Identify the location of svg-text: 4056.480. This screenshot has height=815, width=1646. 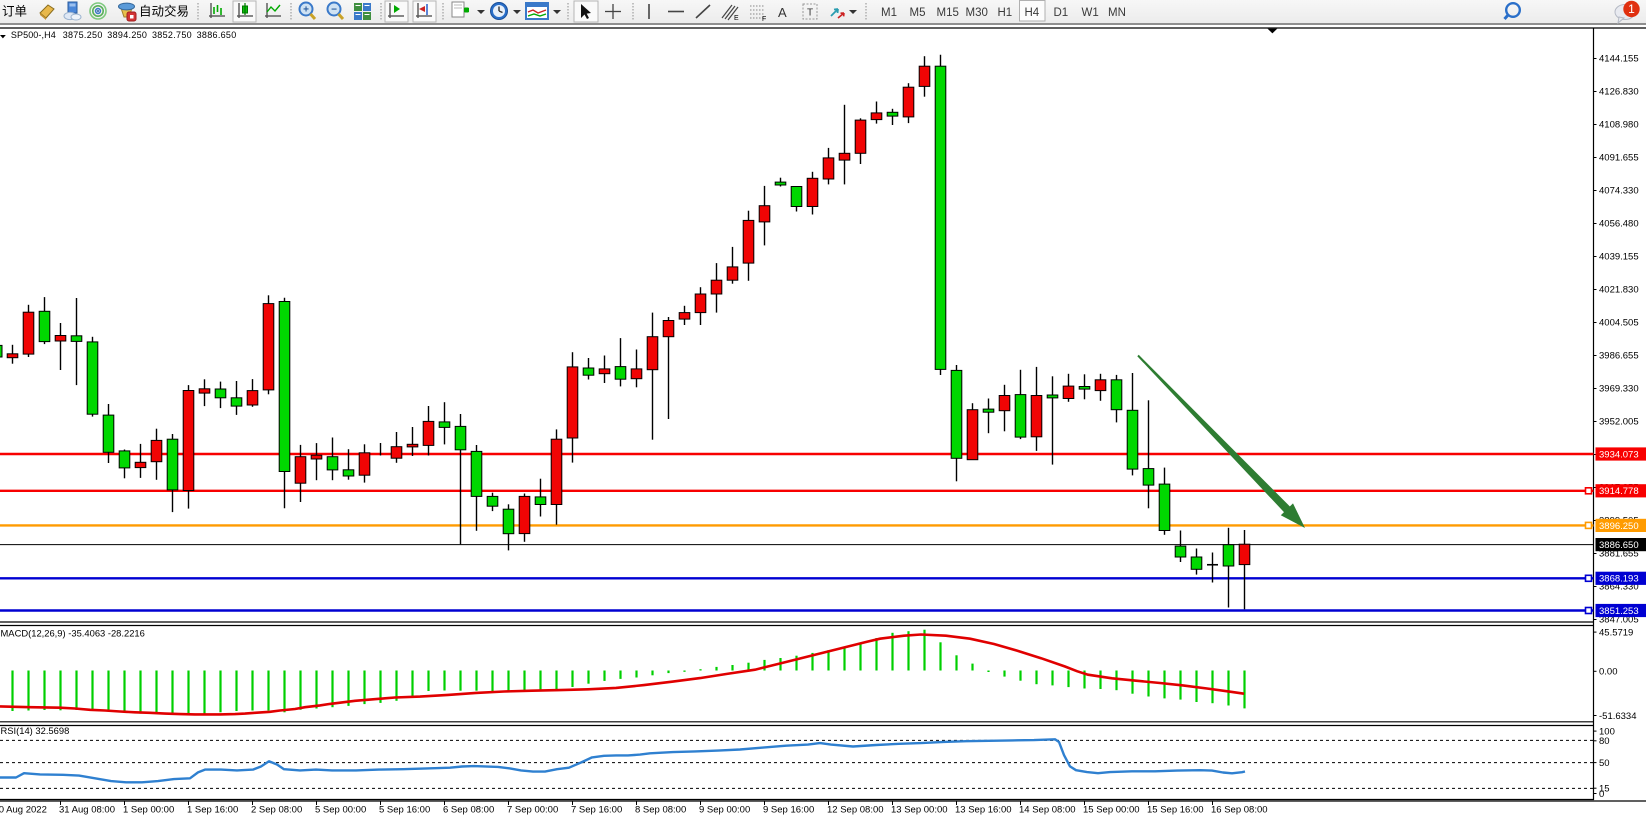
(1619, 224).